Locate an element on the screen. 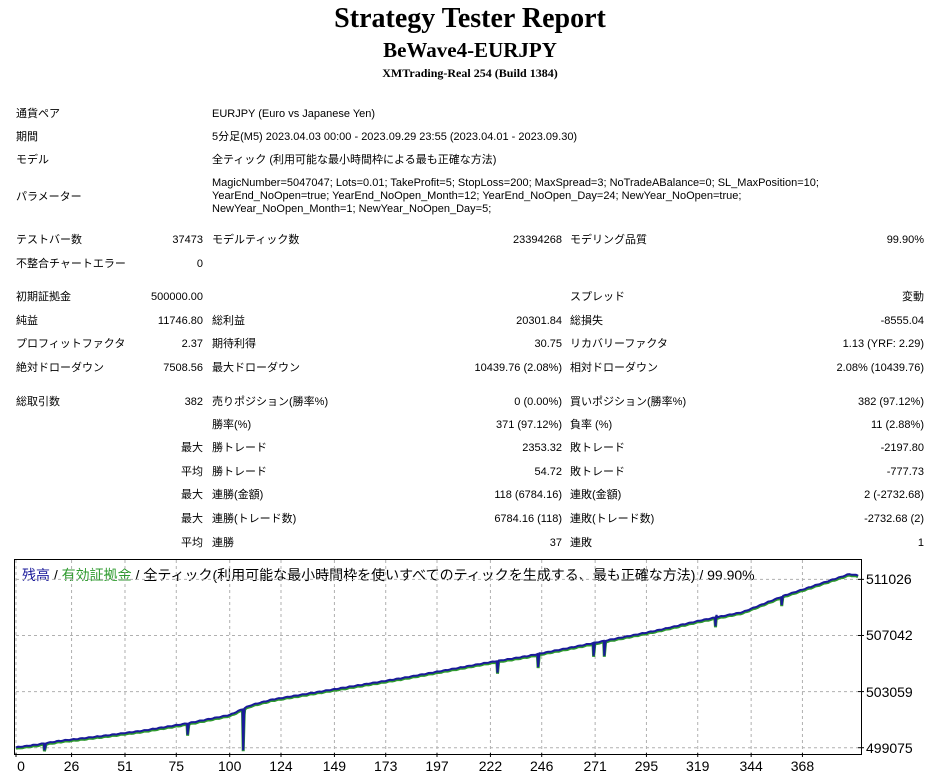  total-trades-label: 総取引数 is located at coordinates (38, 402).